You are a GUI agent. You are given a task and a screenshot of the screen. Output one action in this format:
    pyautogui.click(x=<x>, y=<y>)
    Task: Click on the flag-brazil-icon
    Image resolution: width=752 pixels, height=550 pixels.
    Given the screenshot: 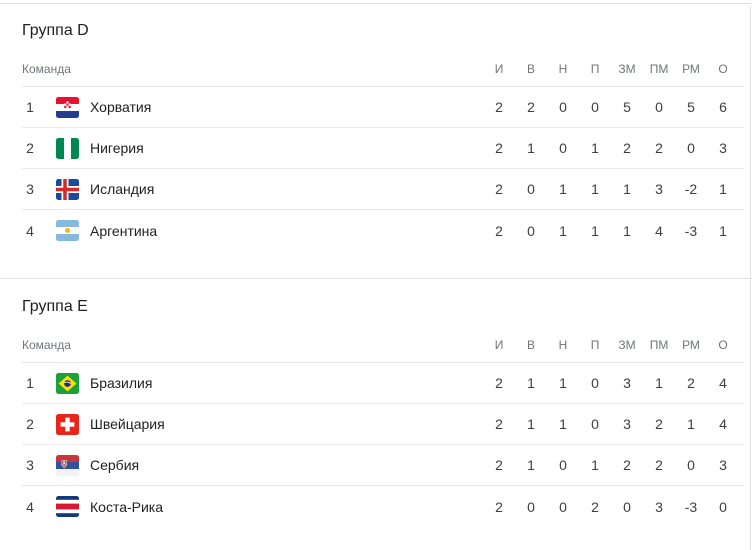 What is the action you would take?
    pyautogui.click(x=67, y=383)
    